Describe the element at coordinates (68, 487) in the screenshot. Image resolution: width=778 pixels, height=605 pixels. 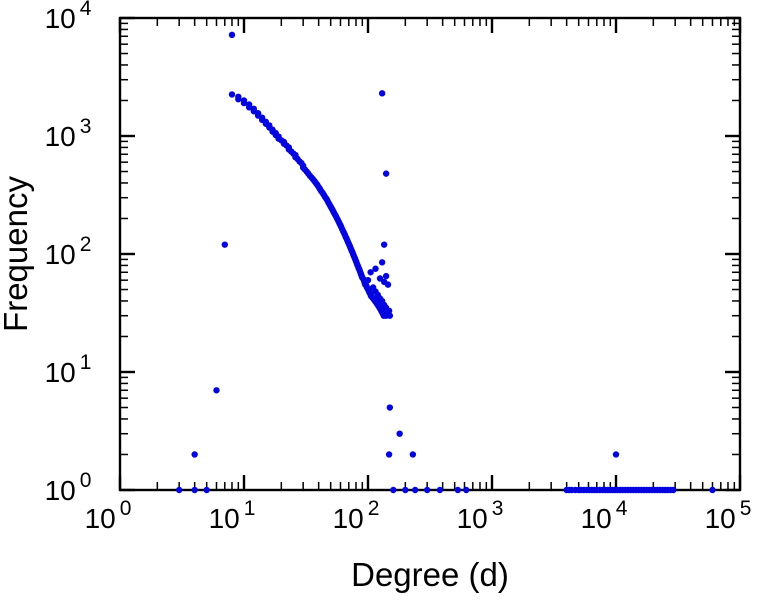
I see `y-tick-label: 10 0` at that location.